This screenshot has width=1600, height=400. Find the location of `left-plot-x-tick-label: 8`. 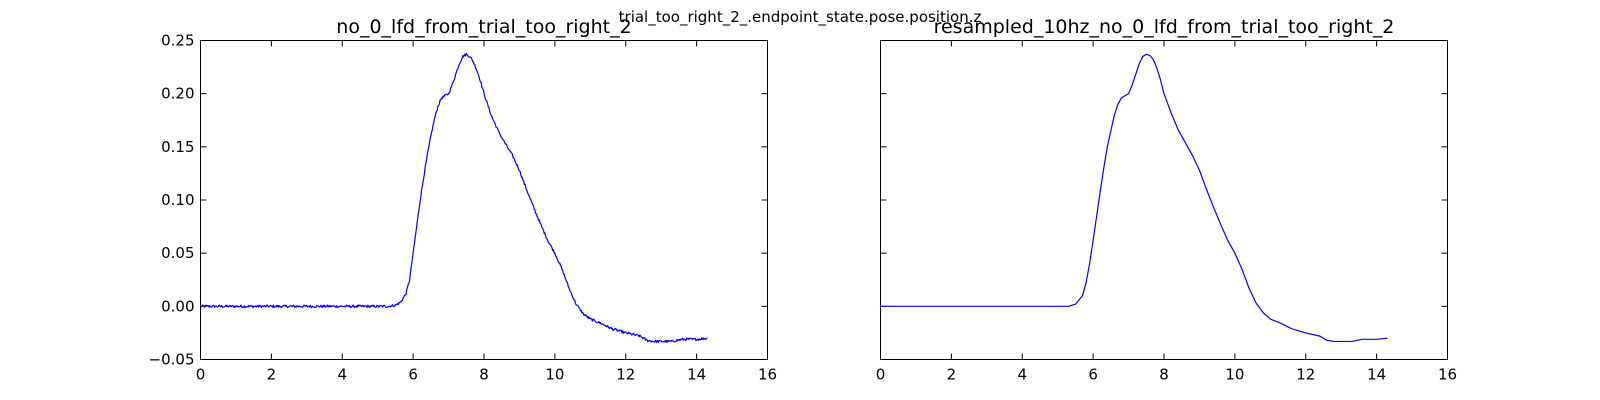

left-plot-x-tick-label: 8 is located at coordinates (484, 375).